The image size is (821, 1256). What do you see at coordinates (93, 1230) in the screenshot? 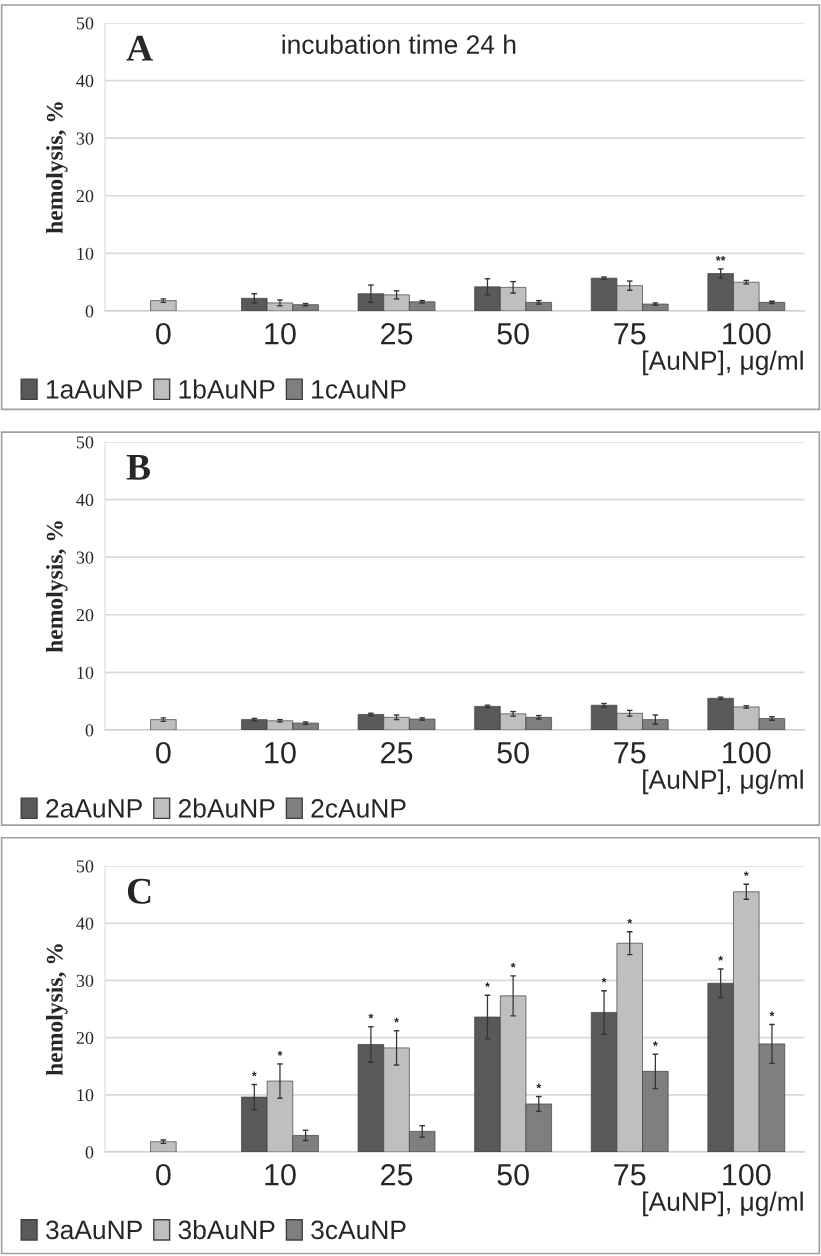
I see `legend-label: 3aAuNP` at bounding box center [93, 1230].